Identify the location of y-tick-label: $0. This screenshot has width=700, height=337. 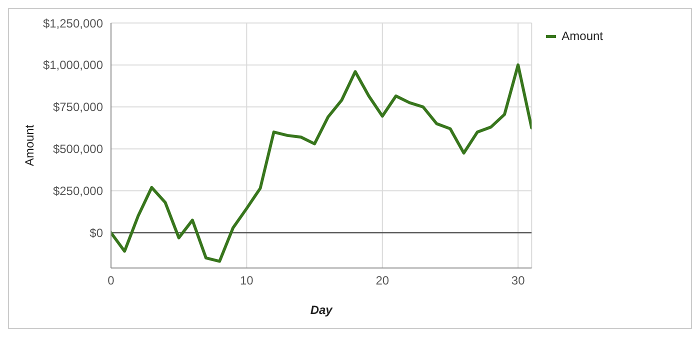
(97, 233).